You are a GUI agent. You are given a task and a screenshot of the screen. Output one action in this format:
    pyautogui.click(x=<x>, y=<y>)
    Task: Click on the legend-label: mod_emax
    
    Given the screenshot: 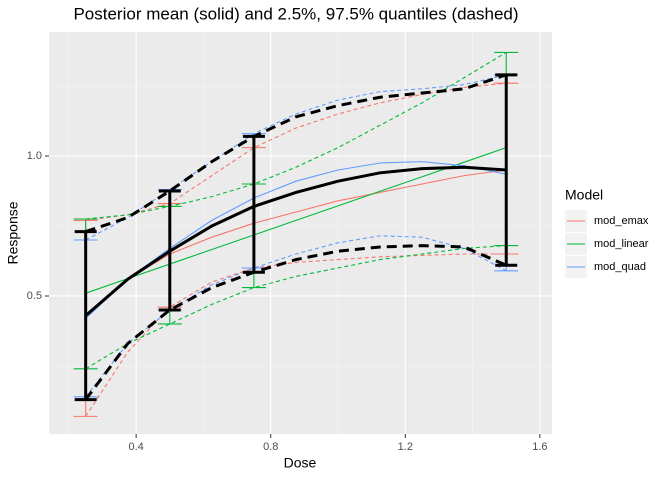 What is the action you would take?
    pyautogui.click(x=621, y=221)
    